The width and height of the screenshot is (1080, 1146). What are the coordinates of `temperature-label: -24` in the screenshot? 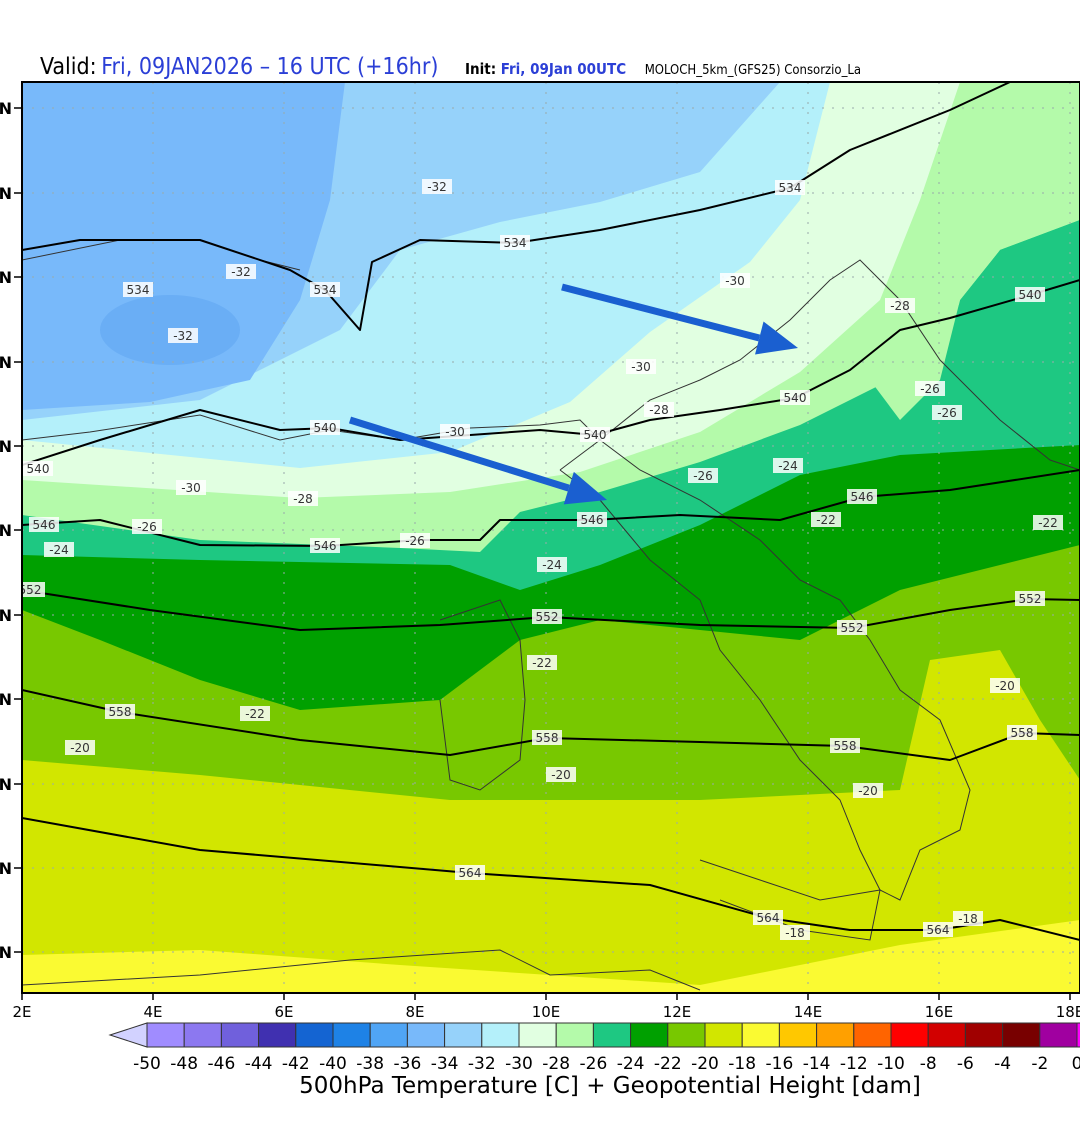 It's located at (552, 564).